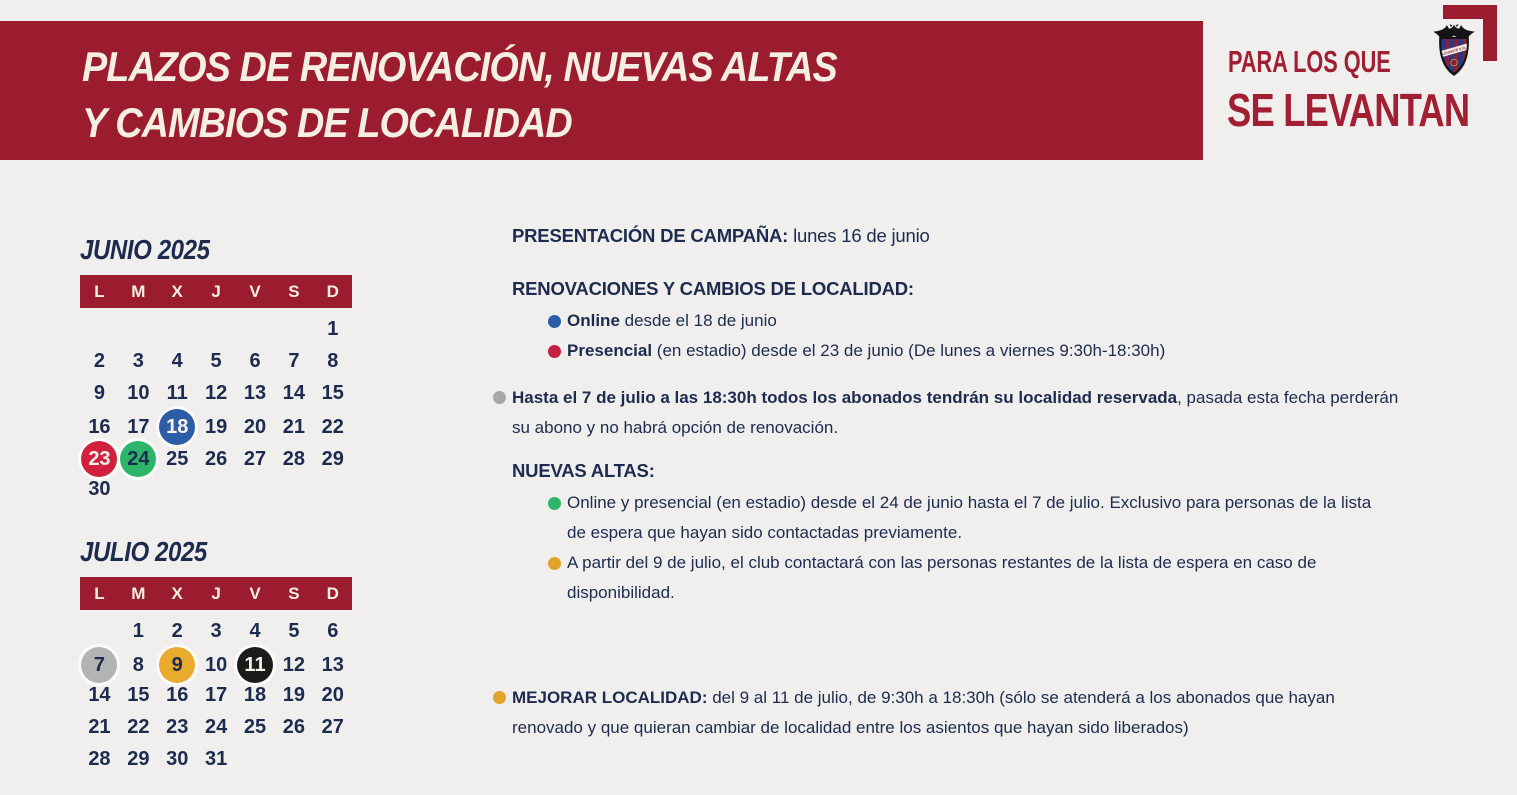  I want to click on renovaciones-heading: RENOVACIONES Y CAMBIOS DE LOCALIDAD:, so click(713, 288).